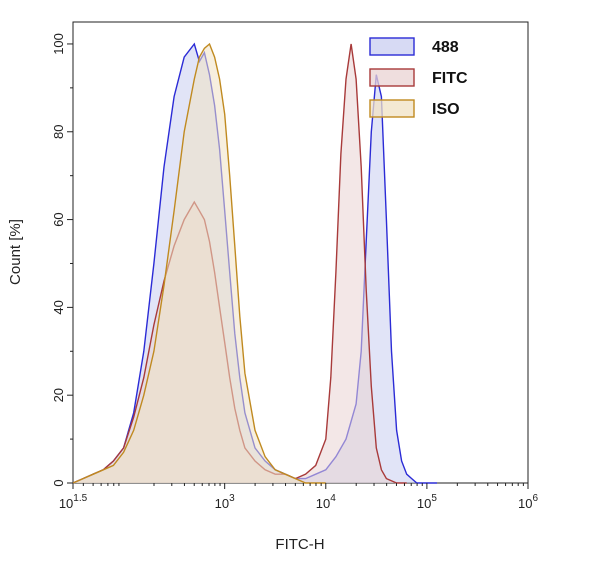 The width and height of the screenshot is (591, 564). Describe the element at coordinates (326, 502) in the screenshot. I see `x-tick-label: 10⁴` at that location.